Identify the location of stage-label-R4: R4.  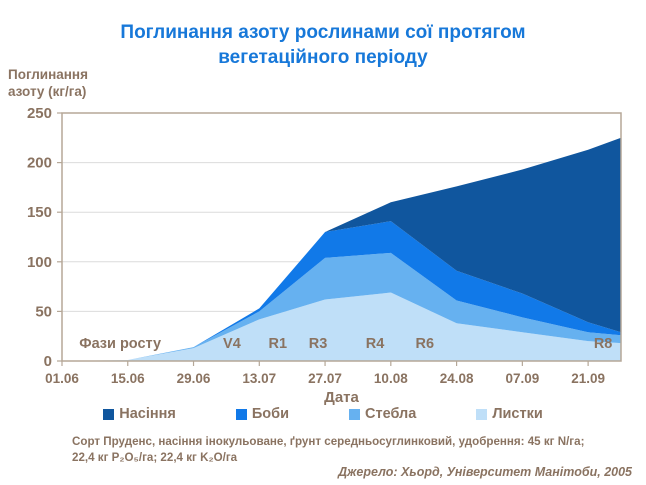
(375, 344).